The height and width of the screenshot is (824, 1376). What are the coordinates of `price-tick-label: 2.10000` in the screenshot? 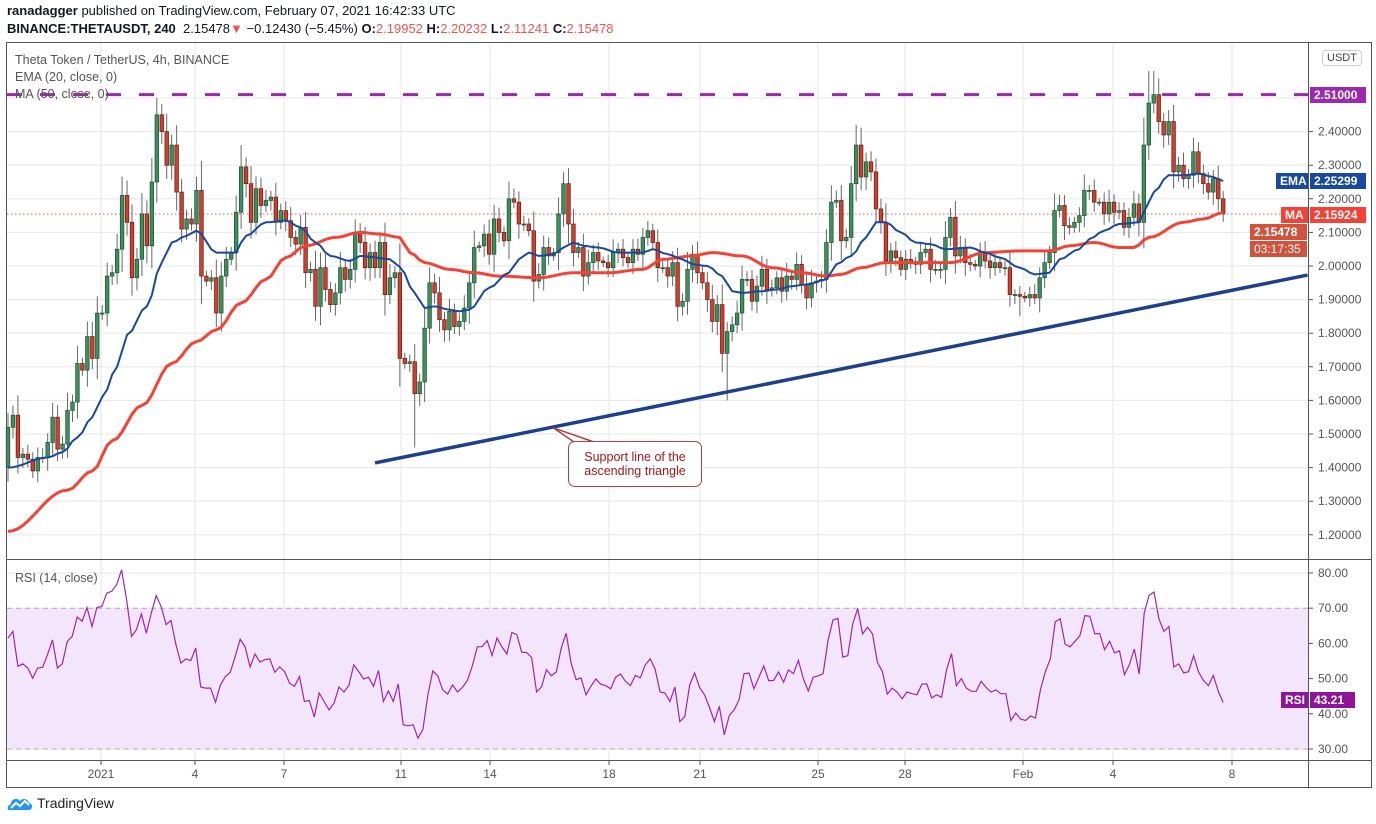 It's located at (1340, 232).